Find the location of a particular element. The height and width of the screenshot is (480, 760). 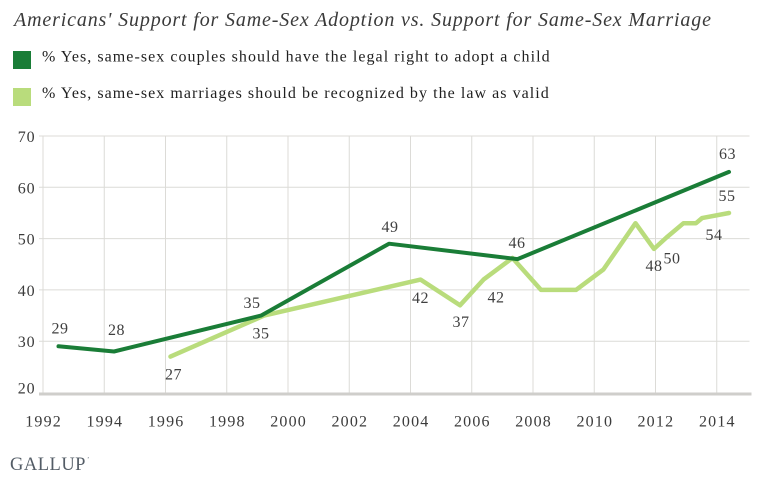

svg-text: 29 is located at coordinates (60, 329).